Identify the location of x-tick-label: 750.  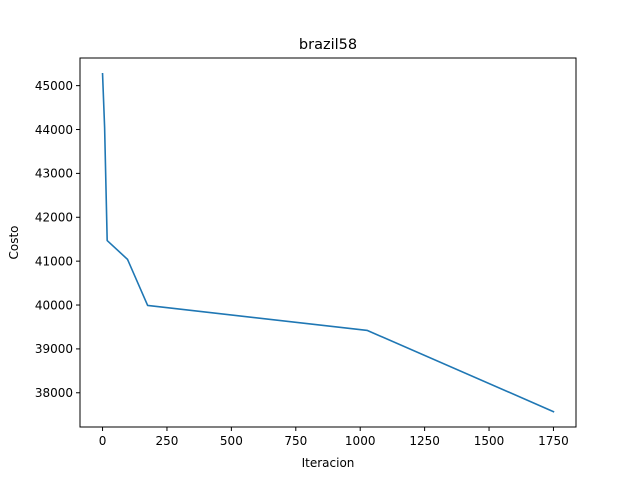
(295, 441).